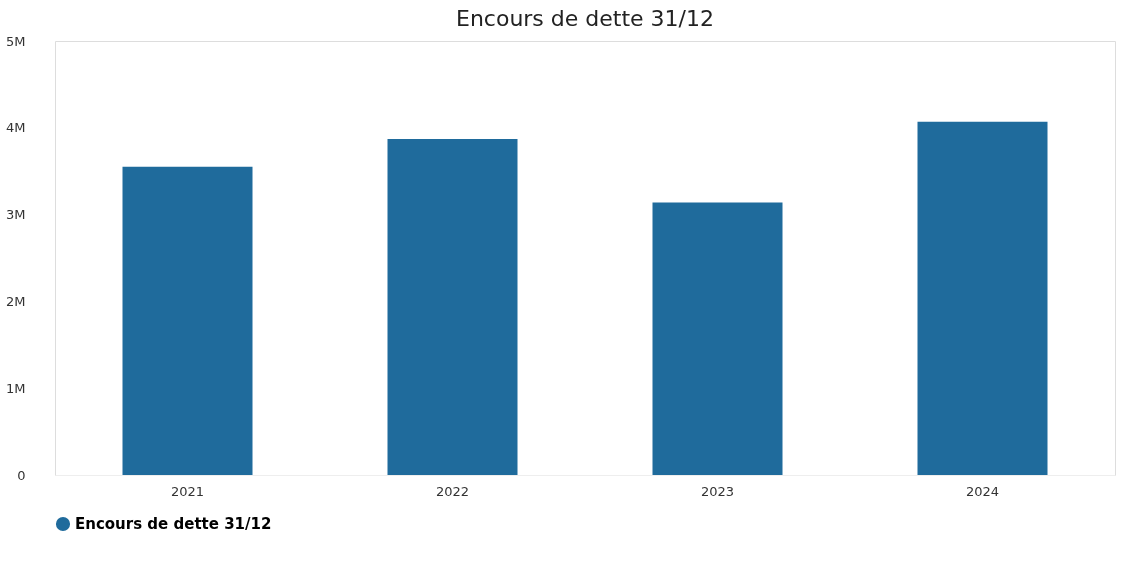 This screenshot has height=587, width=1135. What do you see at coordinates (585, 18) in the screenshot?
I see `chart-title: Encours de dette 31/12` at bounding box center [585, 18].